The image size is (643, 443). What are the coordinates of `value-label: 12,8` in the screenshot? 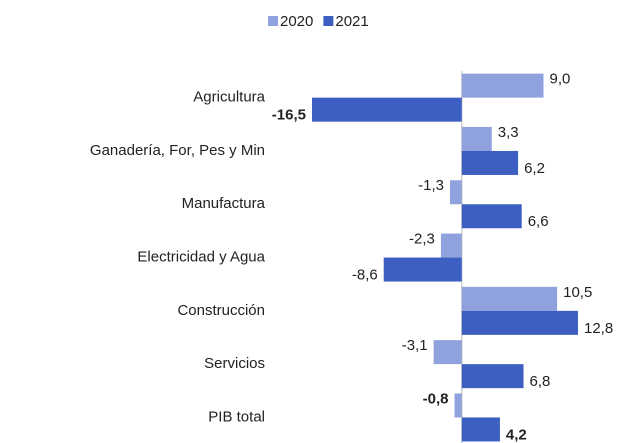 It's located at (598, 328).